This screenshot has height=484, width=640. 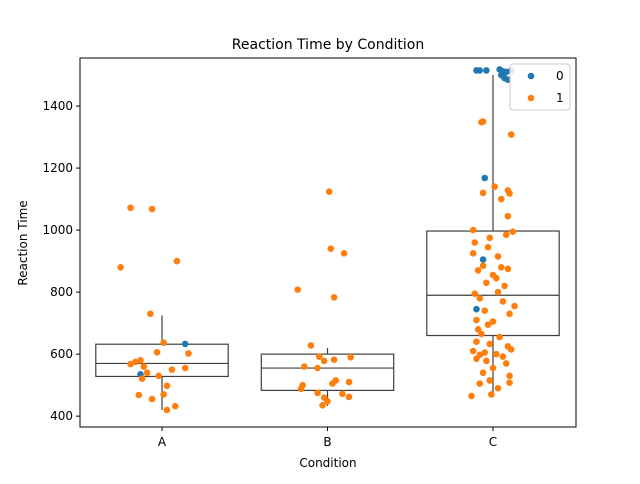 I want to click on legend-box, so click(x=540, y=87).